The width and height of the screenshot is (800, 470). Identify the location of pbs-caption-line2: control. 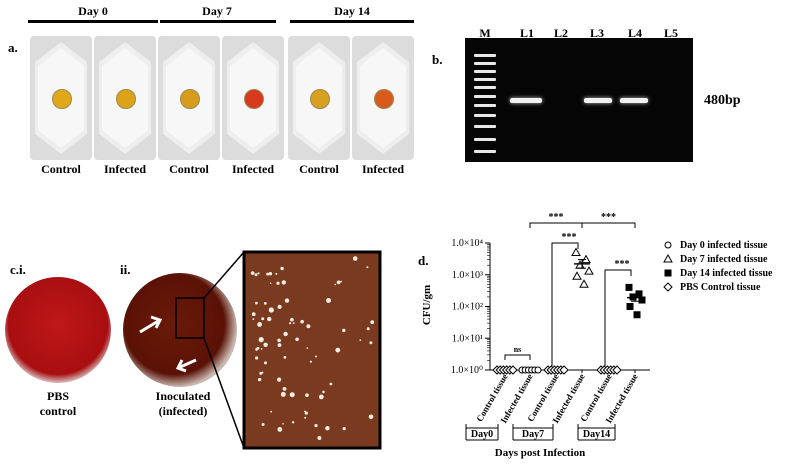
(58, 411).